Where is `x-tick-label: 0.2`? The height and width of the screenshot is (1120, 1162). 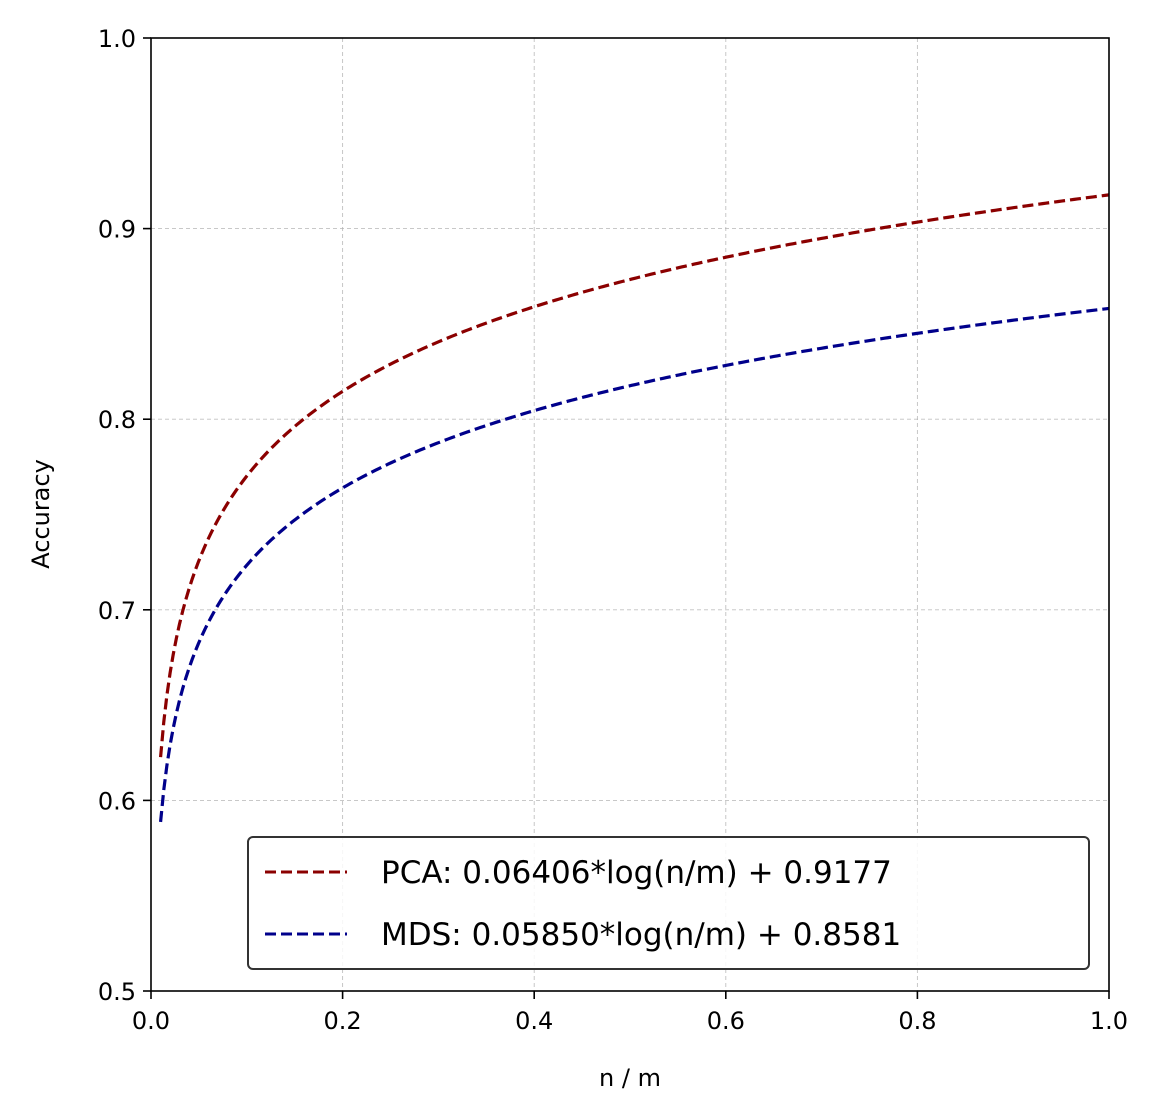
x-tick-label: 0.2 is located at coordinates (343, 1021).